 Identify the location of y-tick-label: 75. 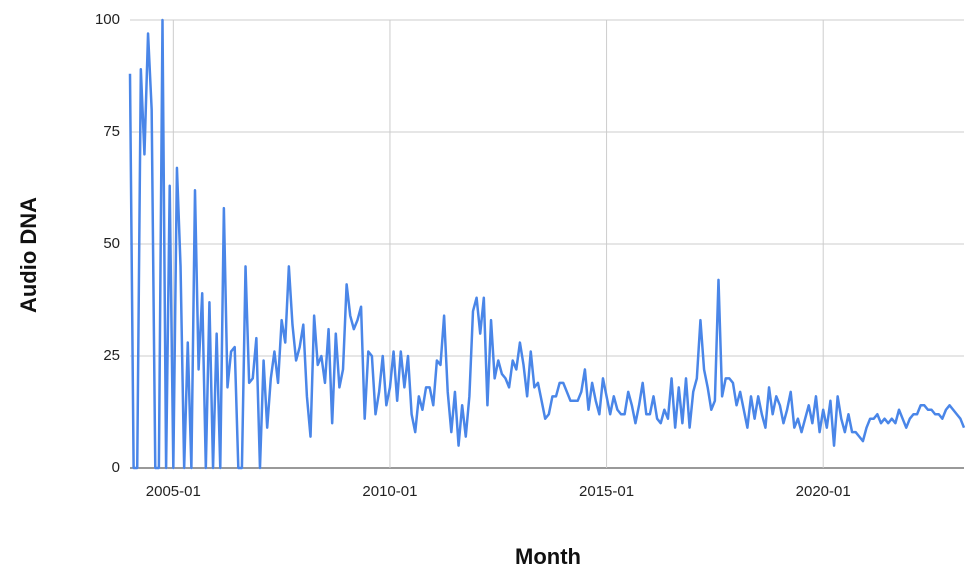
(111, 131).